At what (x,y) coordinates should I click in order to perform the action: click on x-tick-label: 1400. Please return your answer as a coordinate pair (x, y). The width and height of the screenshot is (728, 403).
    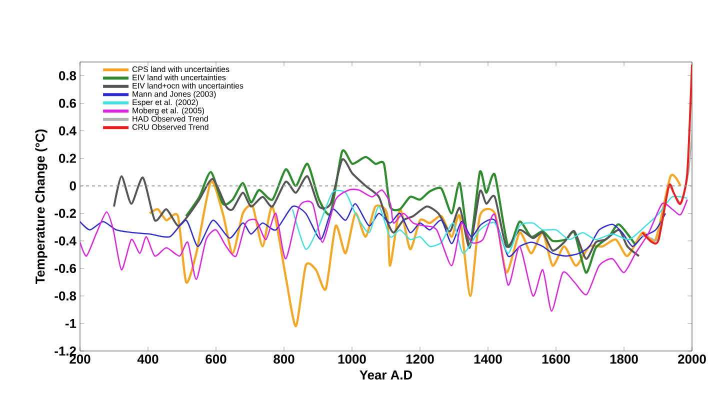
    Looking at the image, I should click on (488, 359).